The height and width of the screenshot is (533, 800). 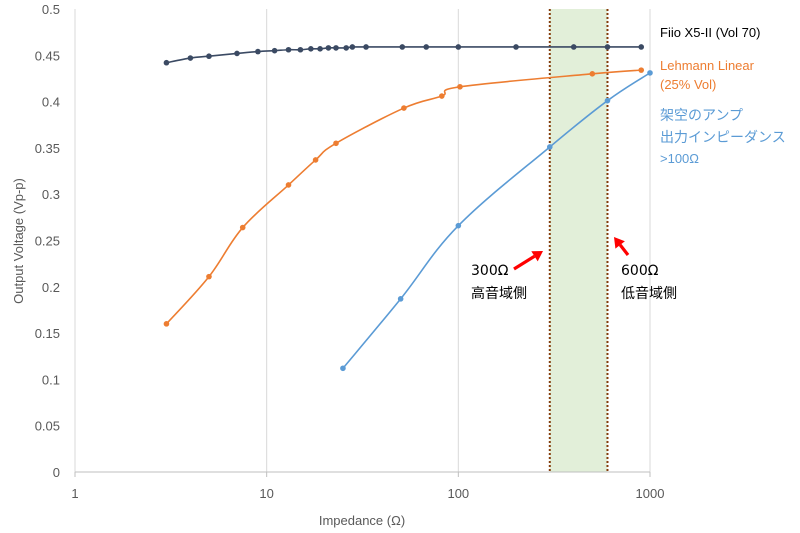 What do you see at coordinates (51, 102) in the screenshot?
I see `y-tick-label: 0.4` at bounding box center [51, 102].